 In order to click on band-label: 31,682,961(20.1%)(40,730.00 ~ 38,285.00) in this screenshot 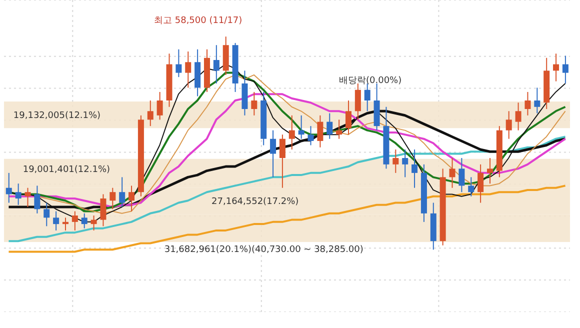, I will do `click(264, 249)`.